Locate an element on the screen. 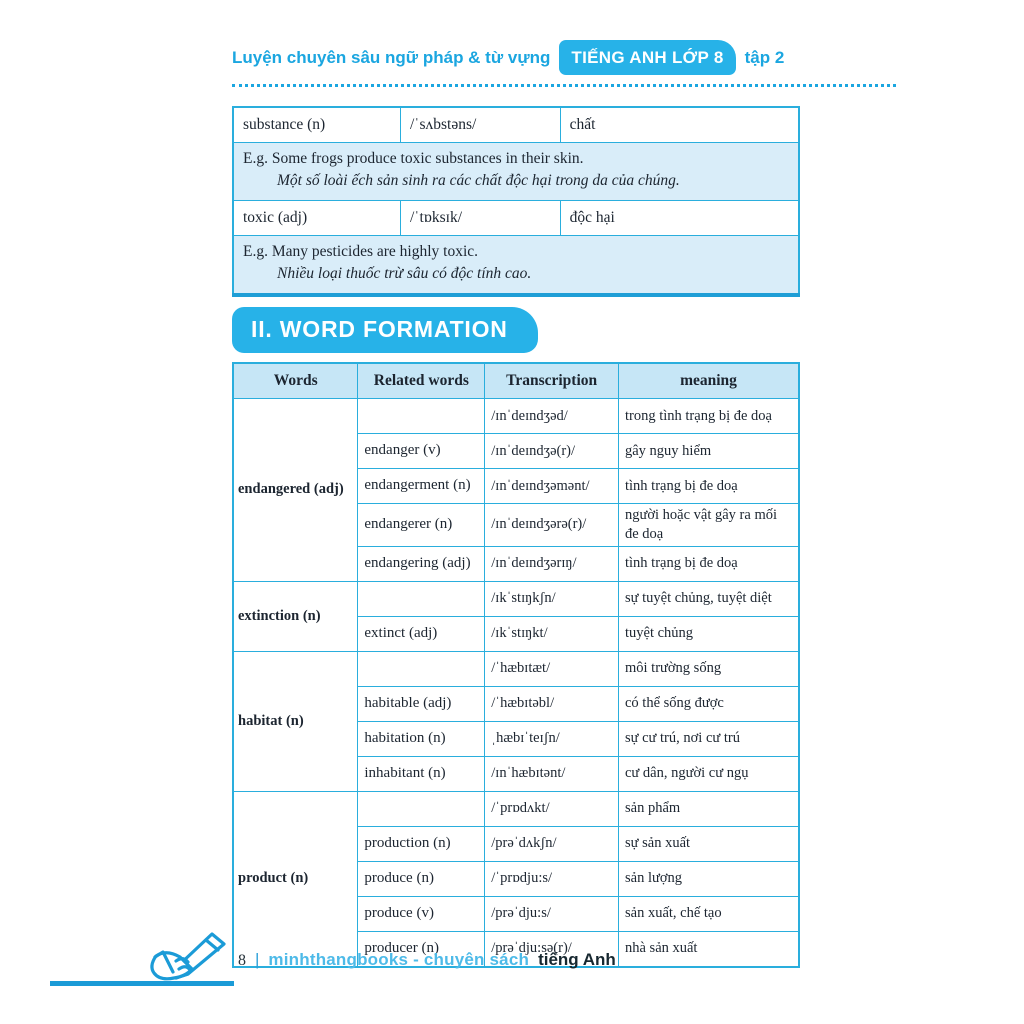 Image resolution: width=1024 pixels, height=1024 pixels. meaning-cell: môi trường sống is located at coordinates (708, 668).